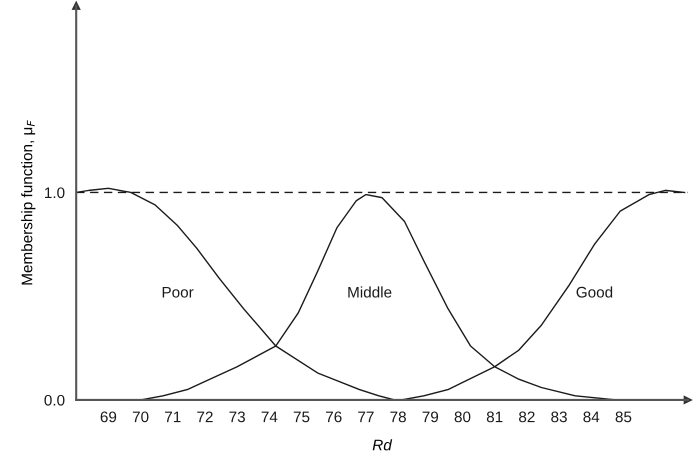 The height and width of the screenshot is (475, 699). What do you see at coordinates (334, 416) in the screenshot?
I see `x-tick-label: 76` at bounding box center [334, 416].